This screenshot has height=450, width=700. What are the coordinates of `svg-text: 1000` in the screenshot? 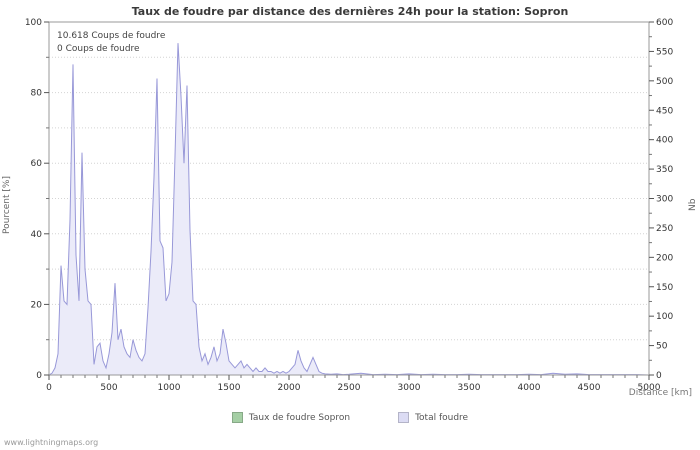 It's located at (169, 388).